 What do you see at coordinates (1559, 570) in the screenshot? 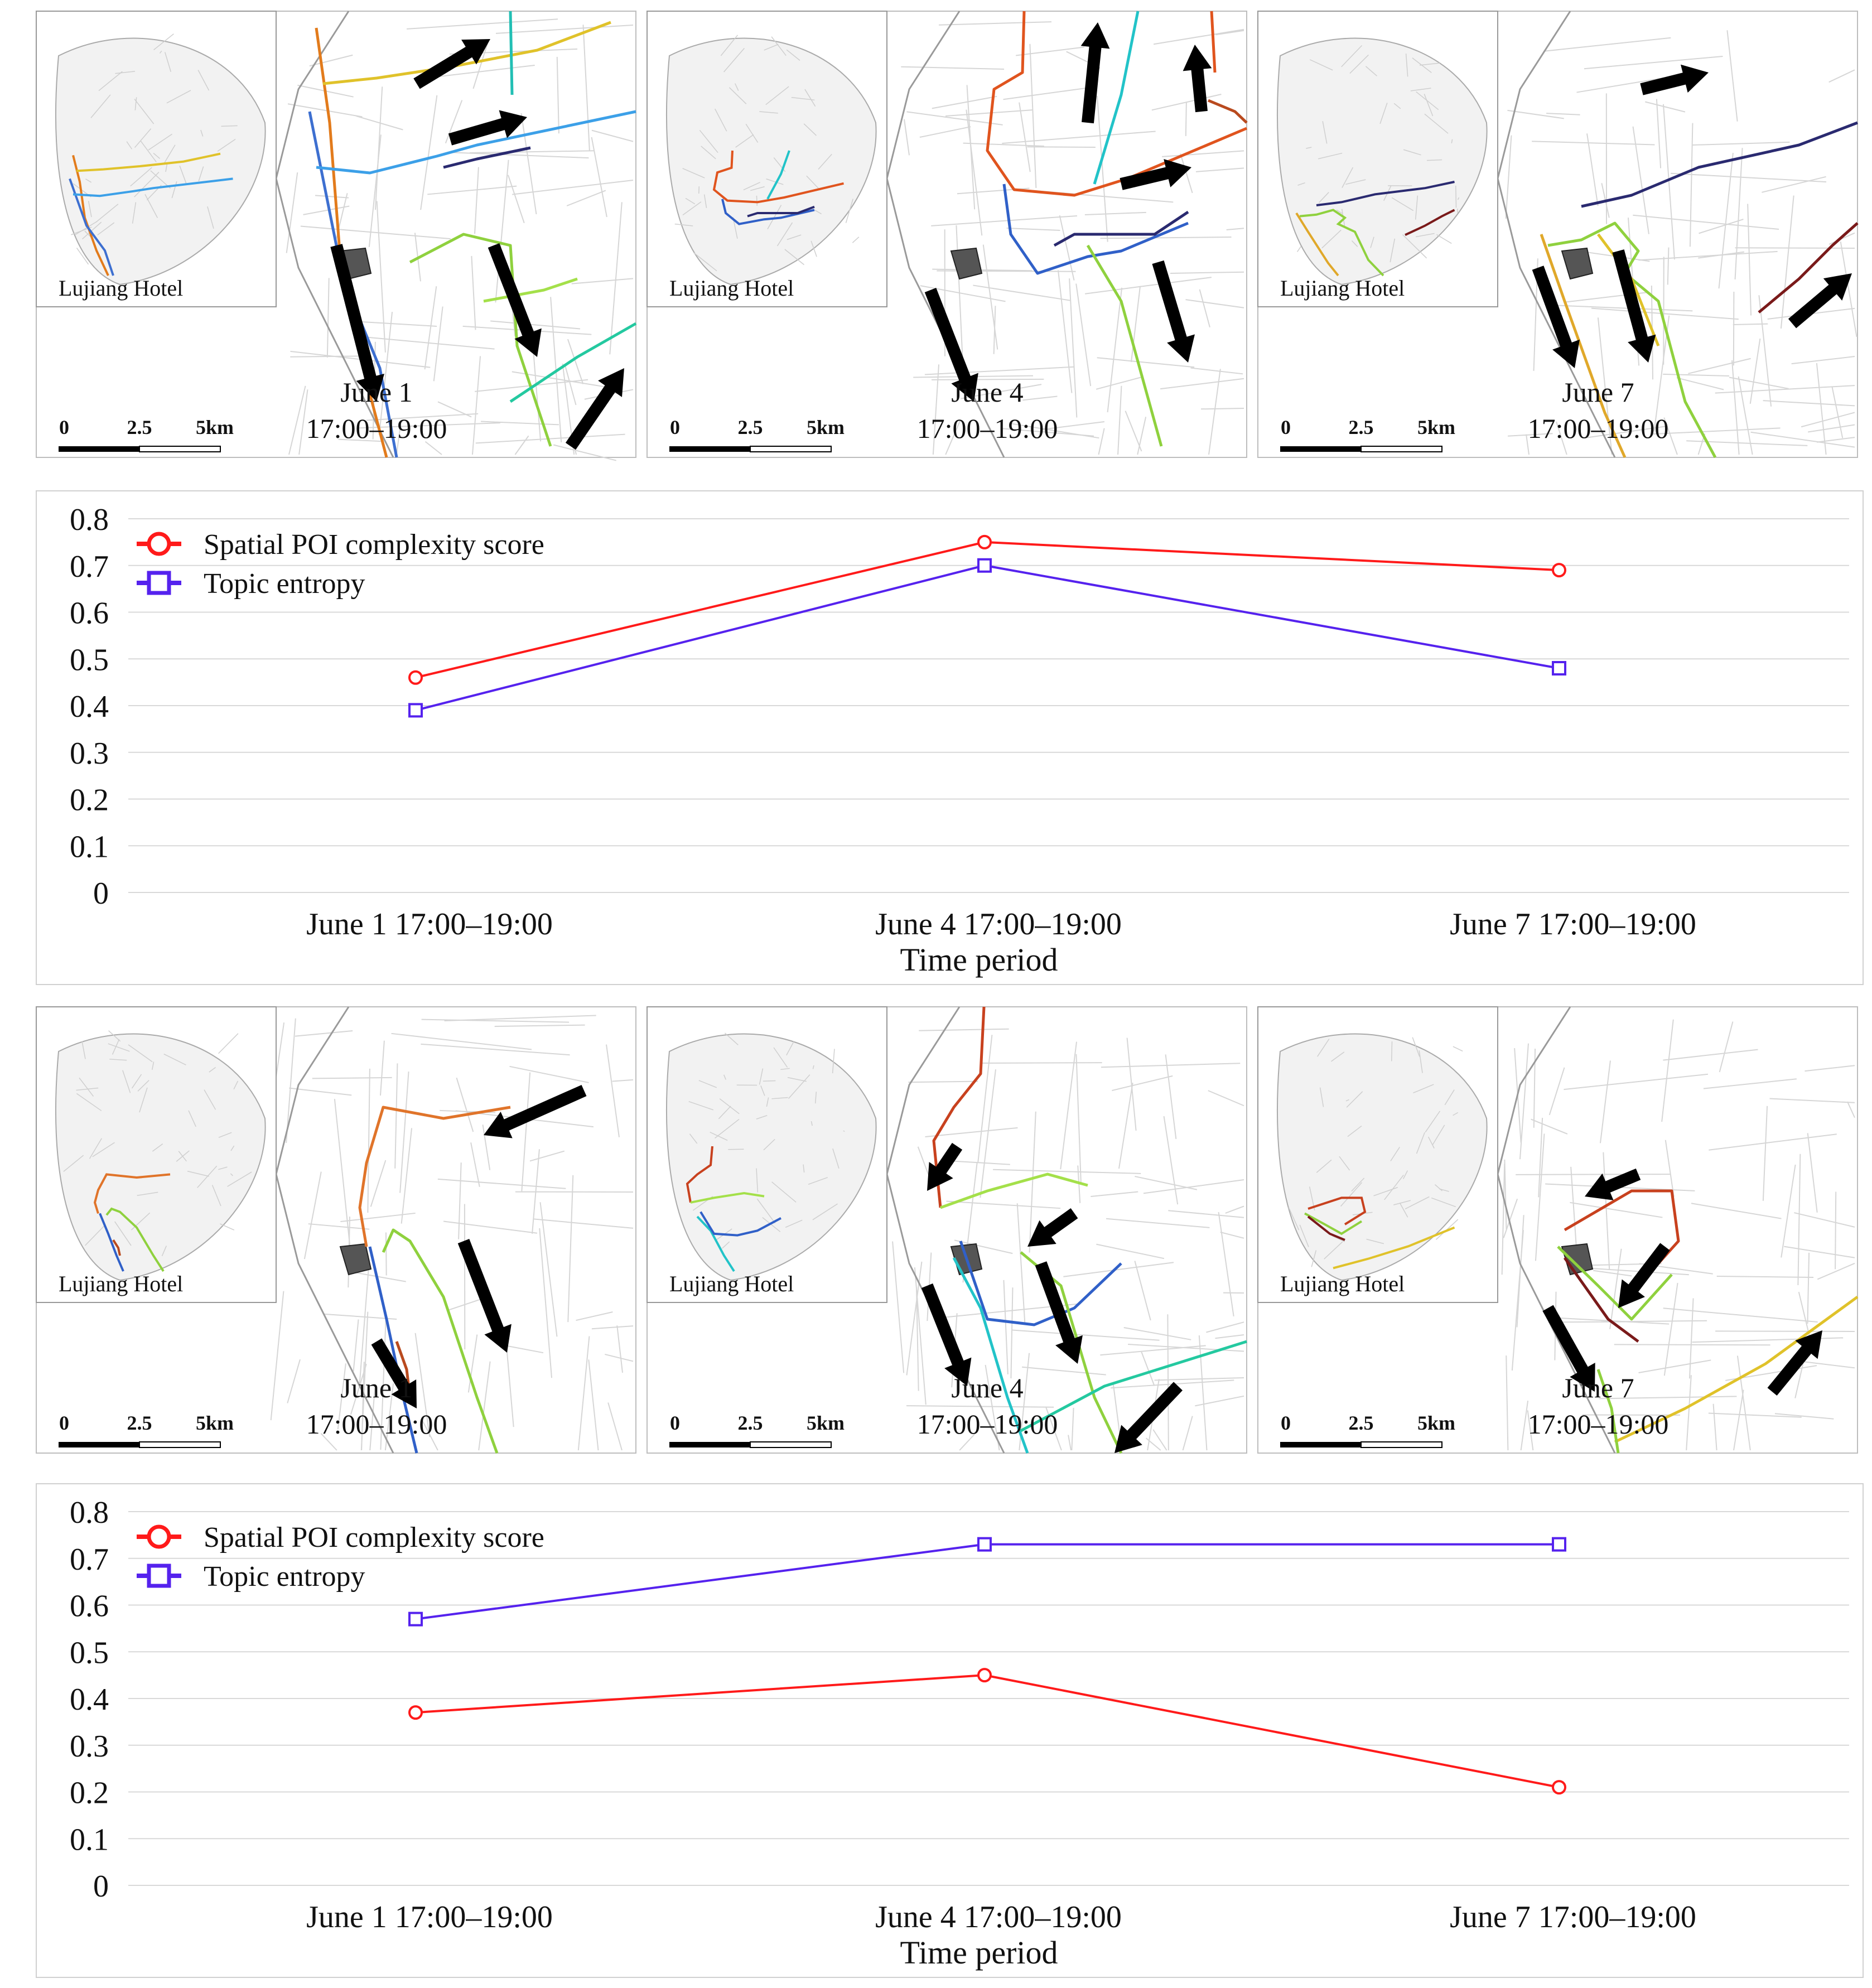
I see `data-point` at bounding box center [1559, 570].